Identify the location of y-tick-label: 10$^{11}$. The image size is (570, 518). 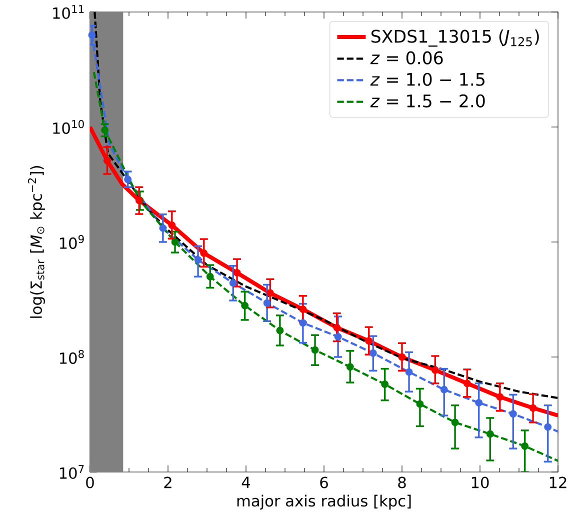
(68, 12).